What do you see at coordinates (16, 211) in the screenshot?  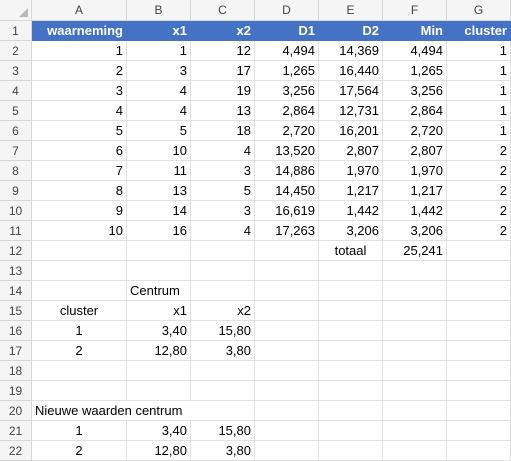 I see `row-header-10: 10` at bounding box center [16, 211].